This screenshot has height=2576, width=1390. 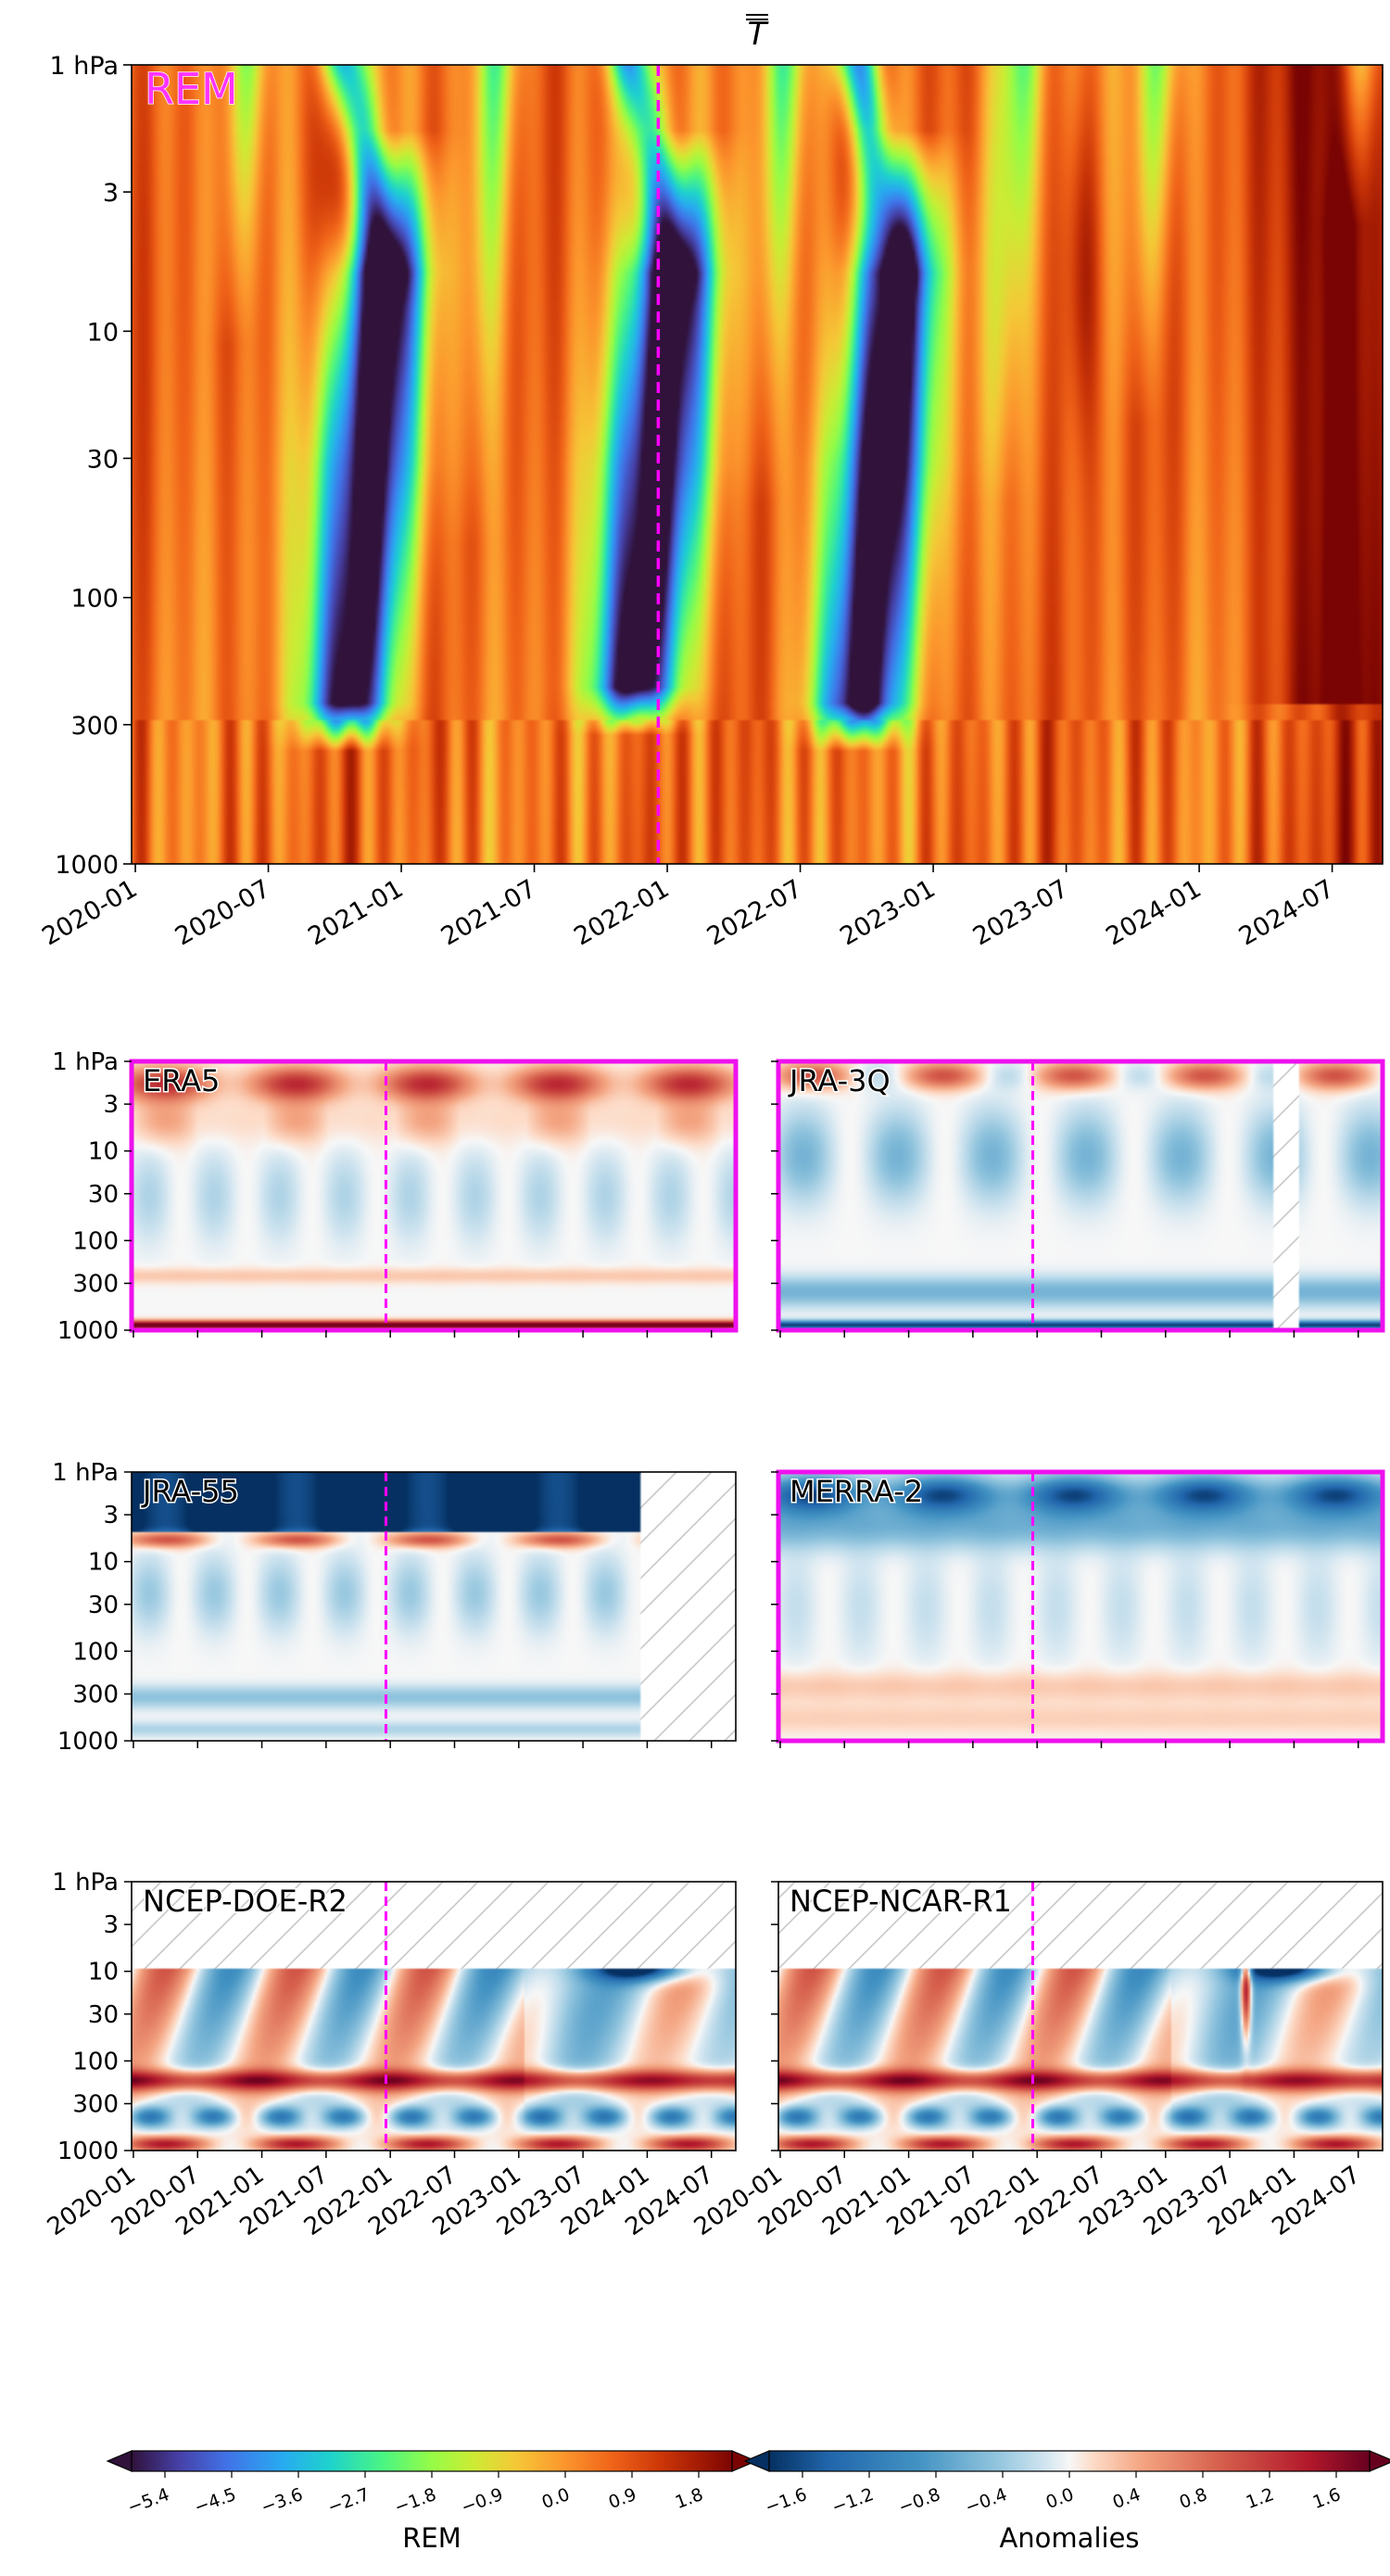 I want to click on colorbar-tick-label: −3.6, so click(x=282, y=2501).